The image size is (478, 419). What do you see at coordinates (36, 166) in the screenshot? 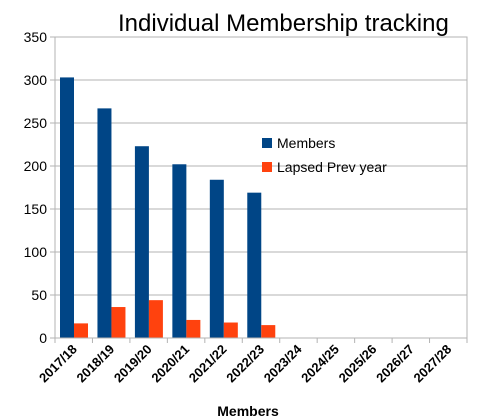
I see `y-tick-label: 200` at bounding box center [36, 166].